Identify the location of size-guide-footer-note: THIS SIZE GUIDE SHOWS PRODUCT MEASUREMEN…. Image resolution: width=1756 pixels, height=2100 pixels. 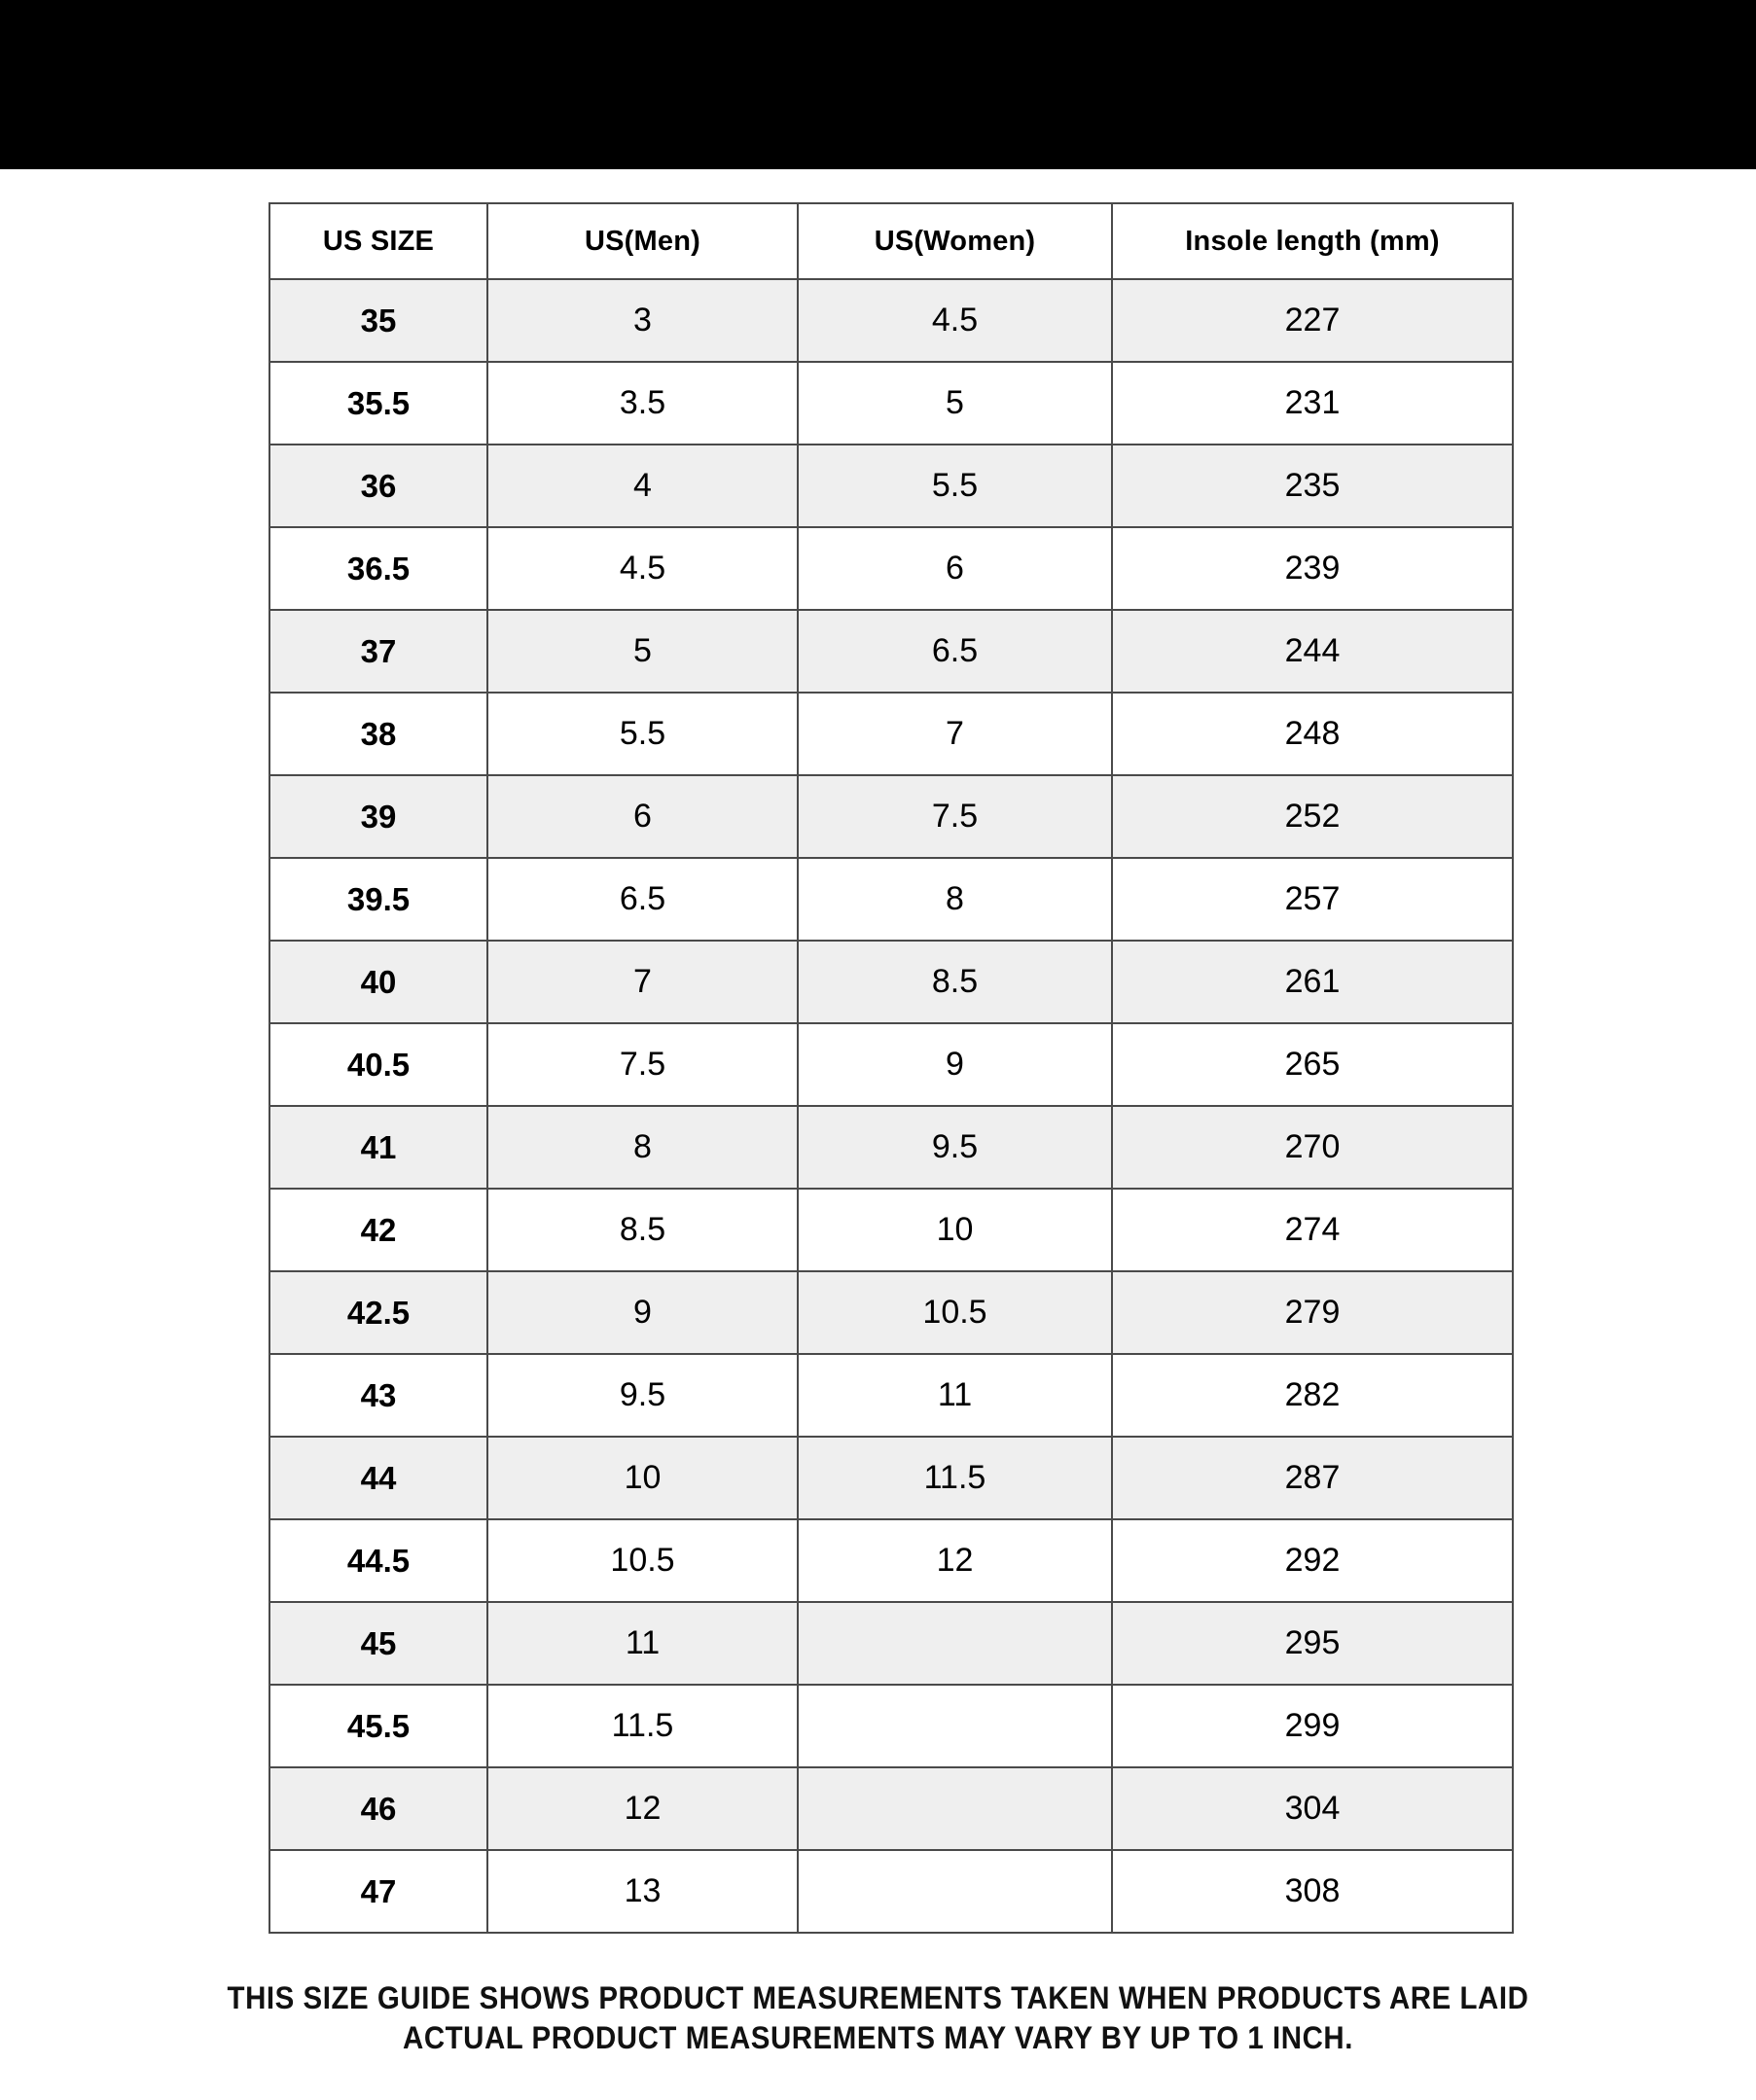
(878, 2018).